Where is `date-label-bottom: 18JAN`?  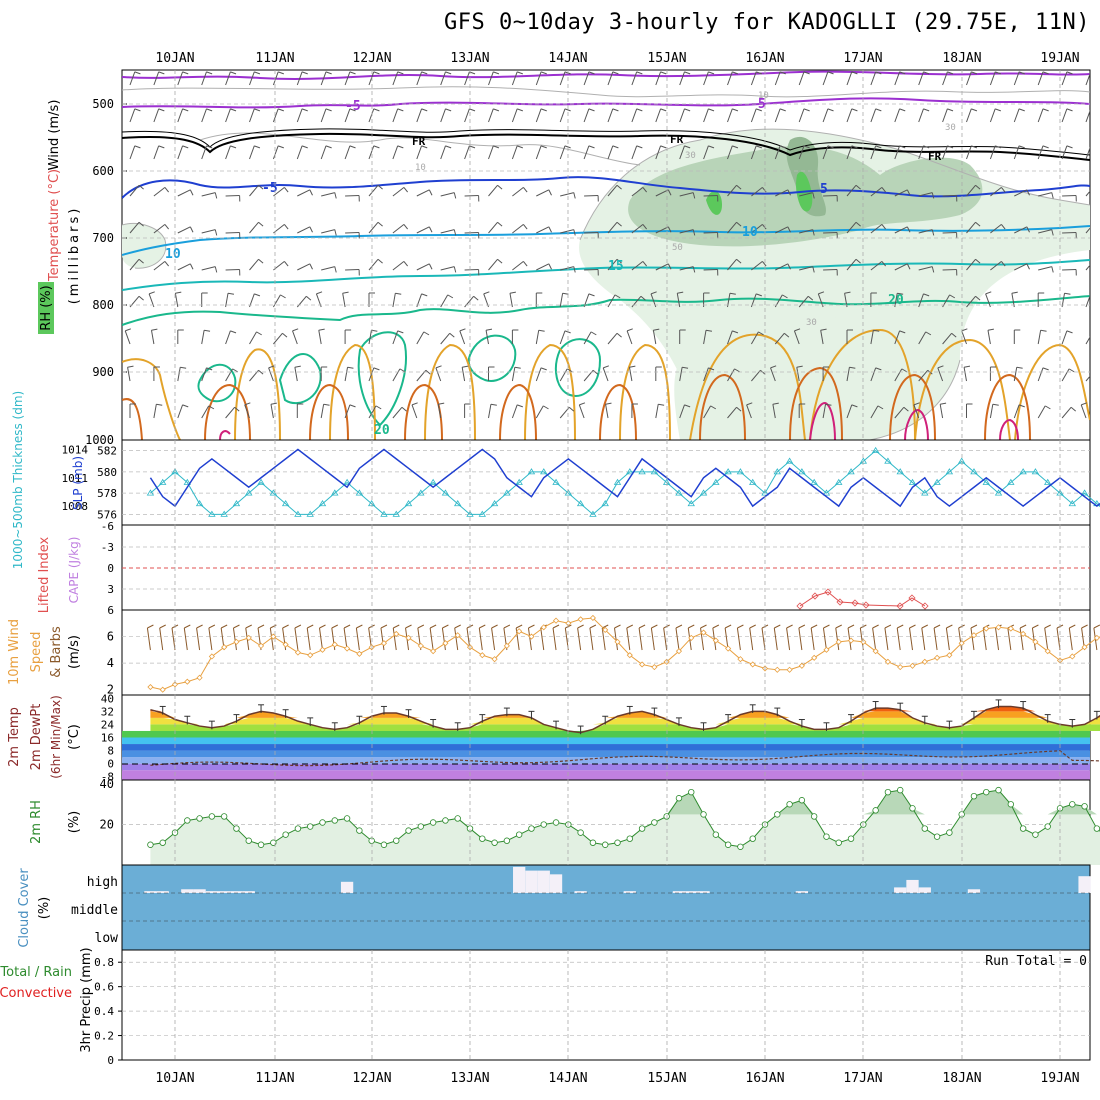 date-label-bottom: 18JAN is located at coordinates (961, 1078).